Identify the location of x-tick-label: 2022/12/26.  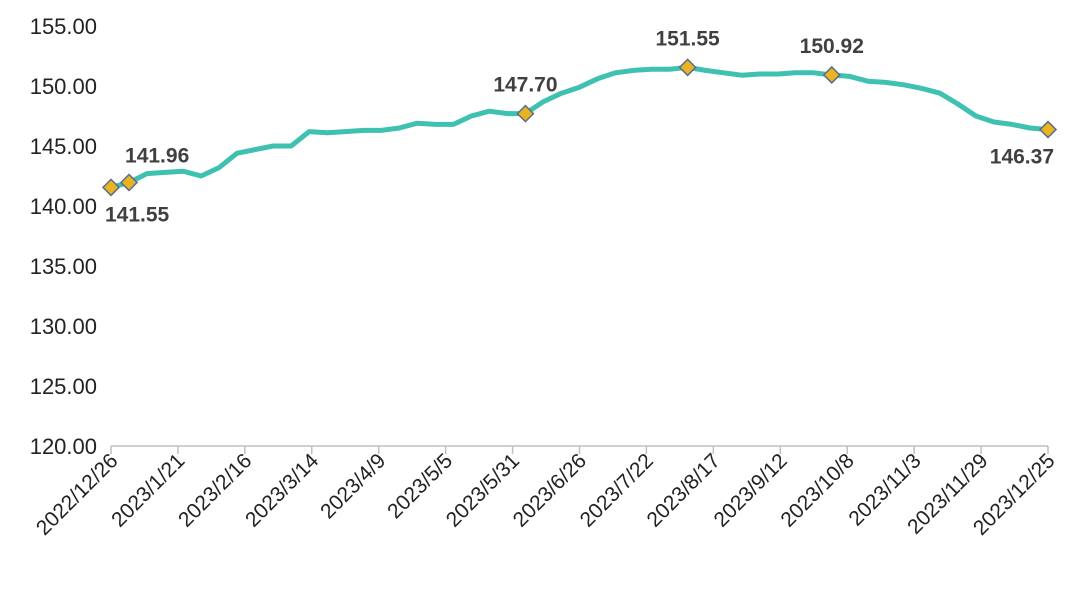
(77, 494).